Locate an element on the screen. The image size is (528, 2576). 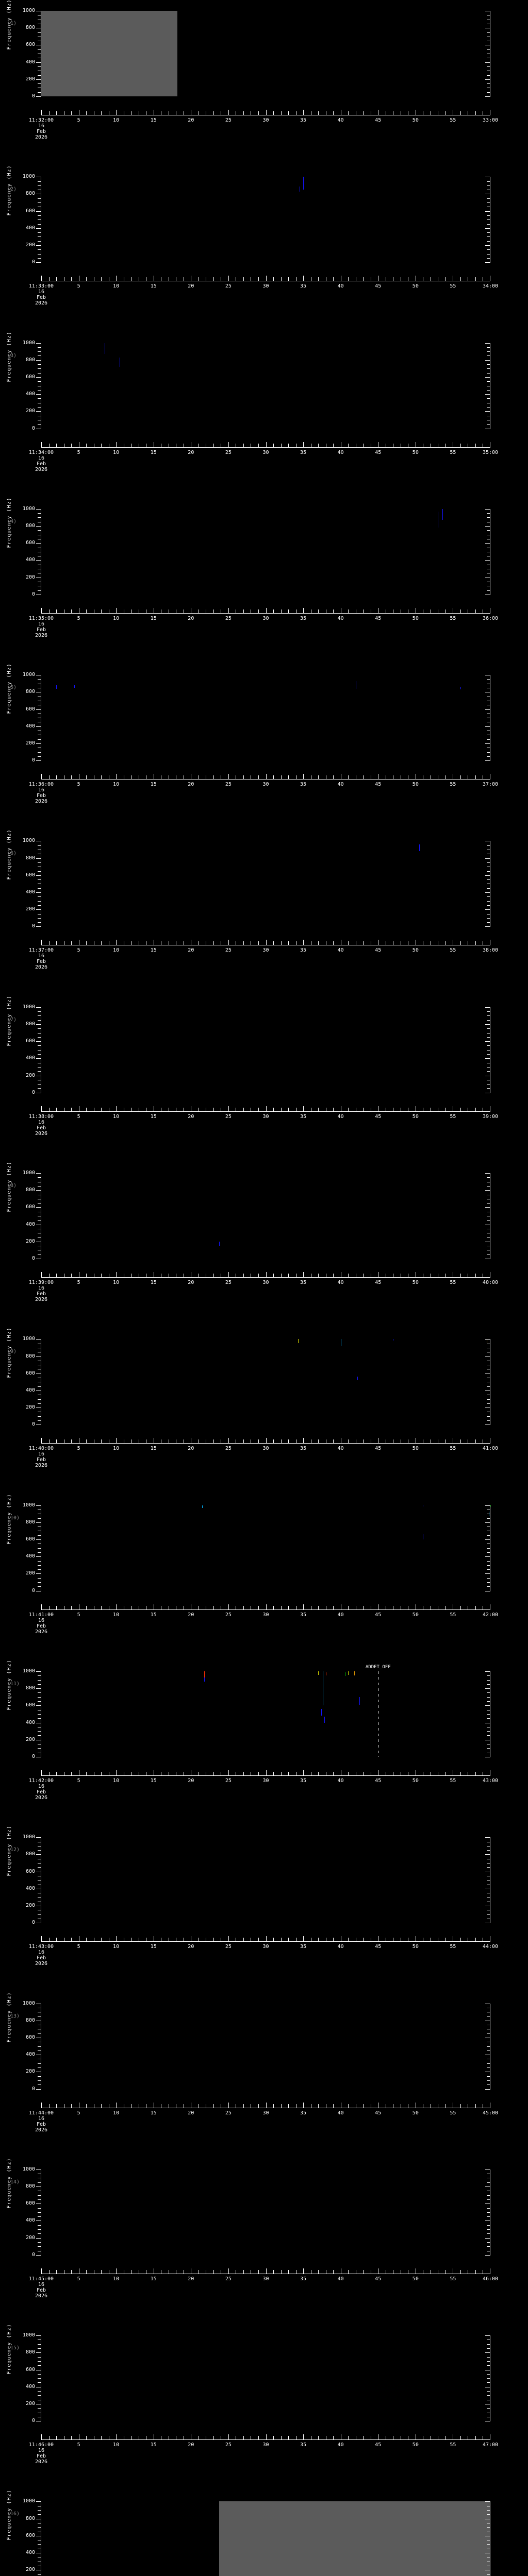
x-axis-start-label: 11:43:00 16 Feb 2026 is located at coordinates (41, 1955).